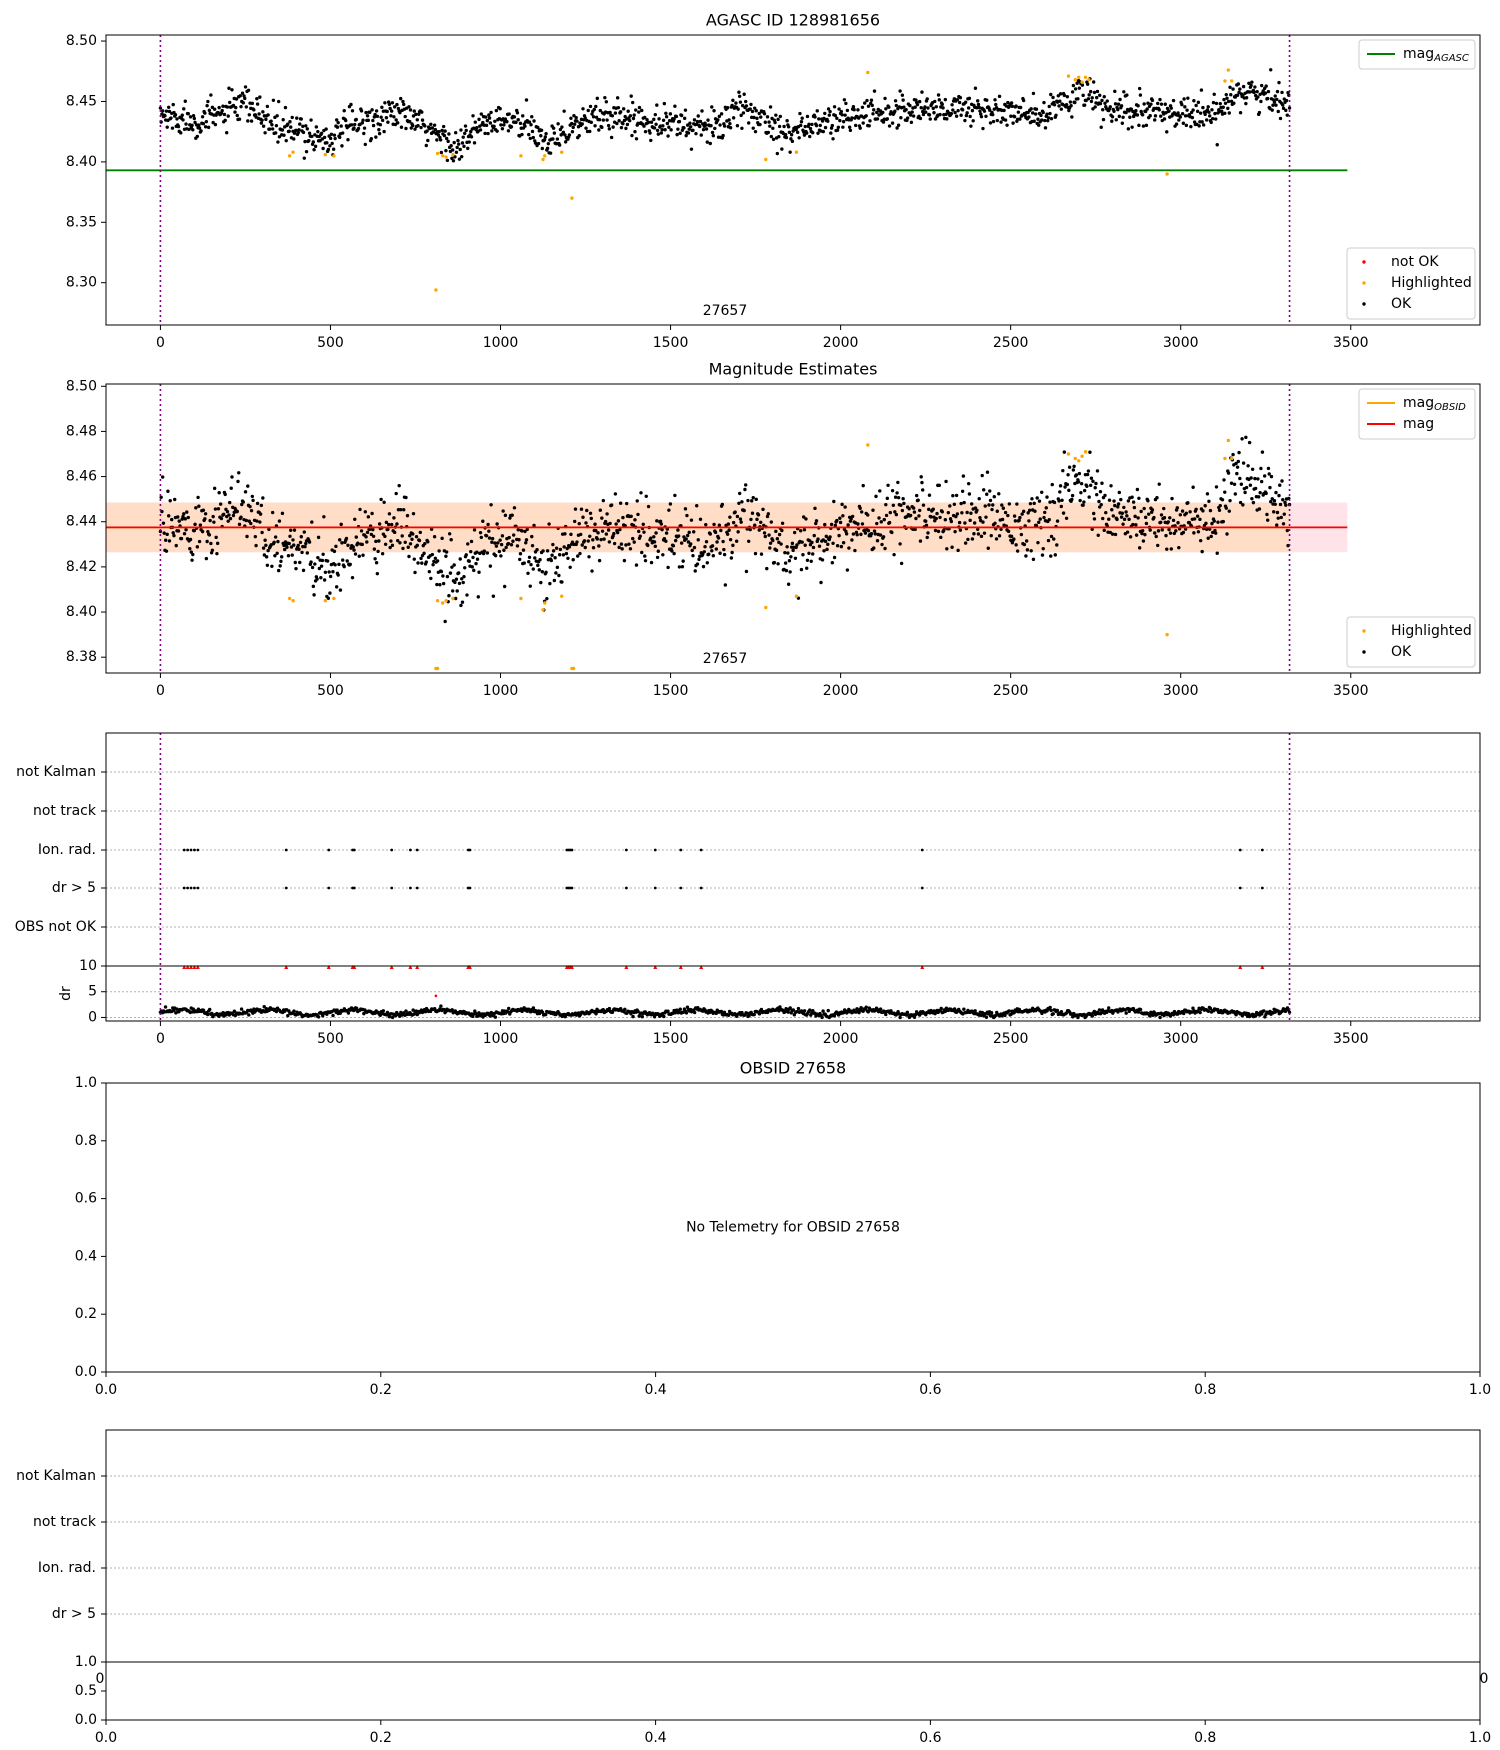 This screenshot has width=1500, height=1750. Describe the element at coordinates (1240, 888) in the screenshot. I see `flag-point` at that location.